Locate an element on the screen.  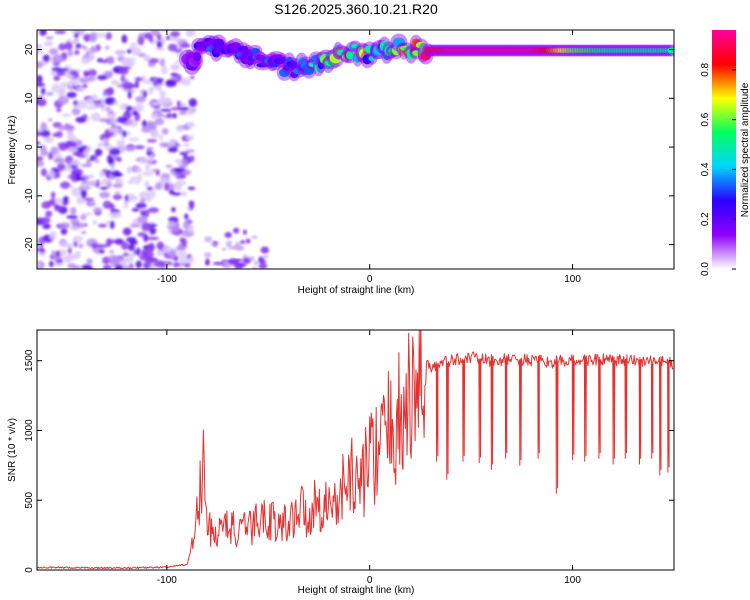
y-tick-label: 10 is located at coordinates (29, 98).